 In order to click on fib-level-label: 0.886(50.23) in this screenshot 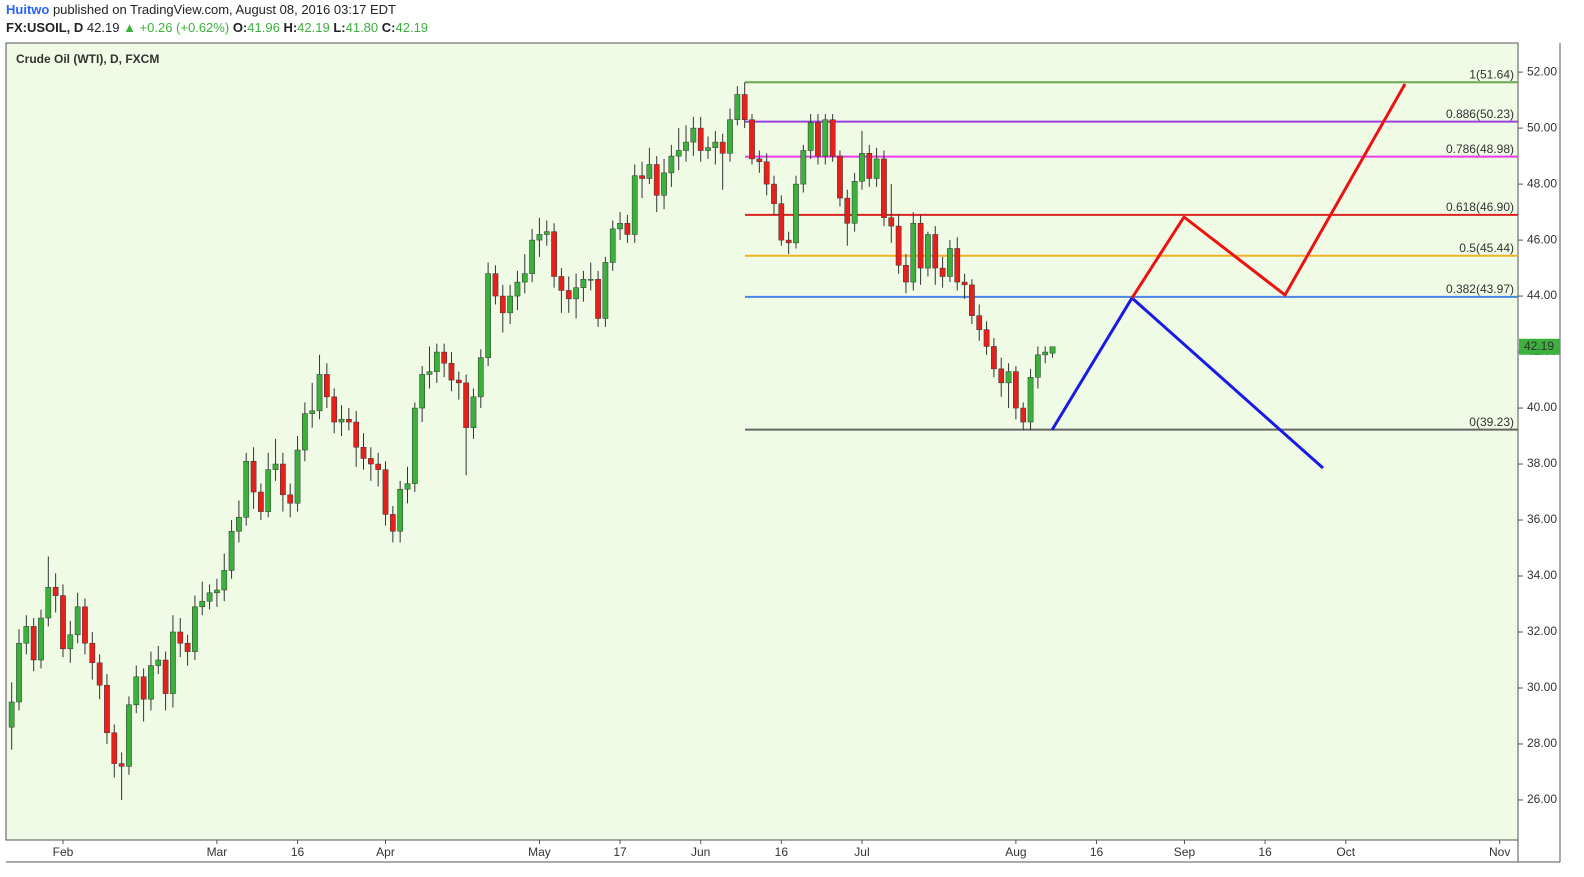, I will do `click(1480, 114)`.